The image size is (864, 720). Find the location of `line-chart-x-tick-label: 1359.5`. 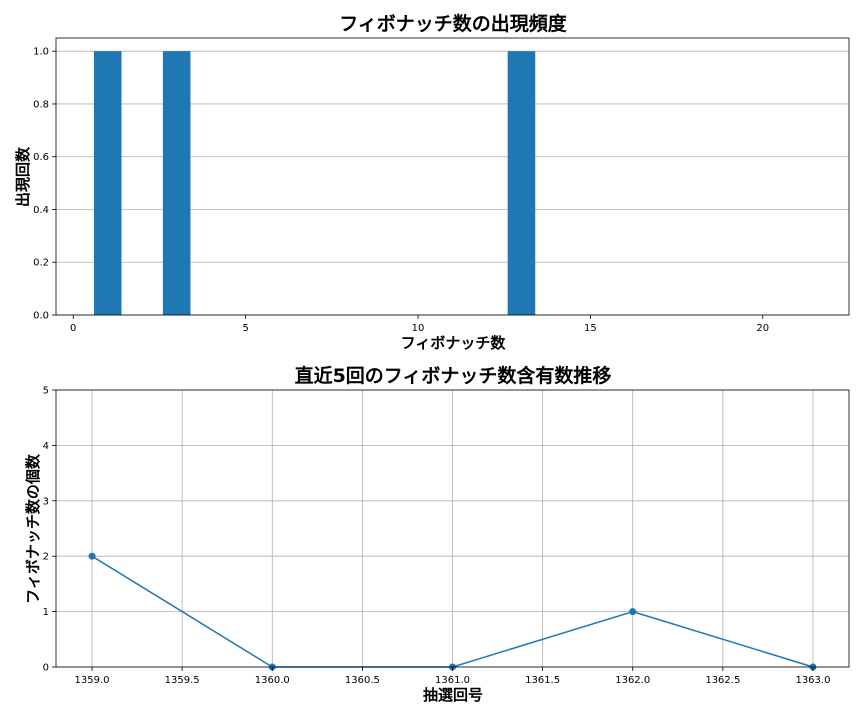

line-chart-x-tick-label: 1359.5 is located at coordinates (182, 680).